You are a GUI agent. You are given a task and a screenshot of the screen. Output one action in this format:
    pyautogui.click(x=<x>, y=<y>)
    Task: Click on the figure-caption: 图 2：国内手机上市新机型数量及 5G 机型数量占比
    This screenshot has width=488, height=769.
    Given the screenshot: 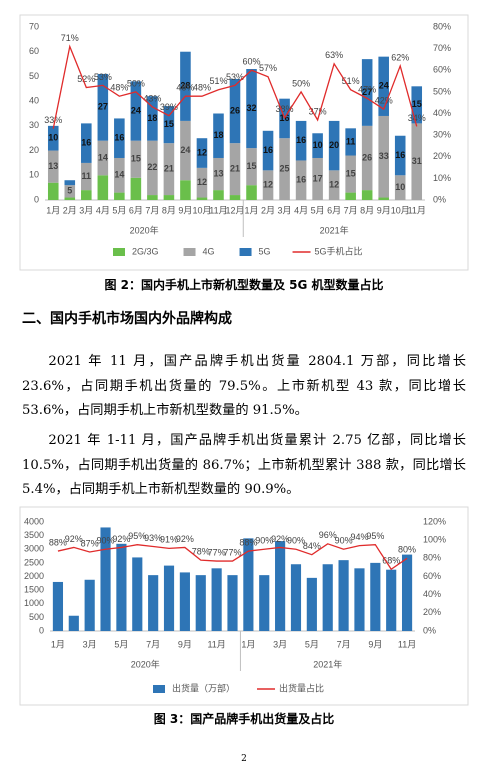 What is the action you would take?
    pyautogui.click(x=244, y=285)
    